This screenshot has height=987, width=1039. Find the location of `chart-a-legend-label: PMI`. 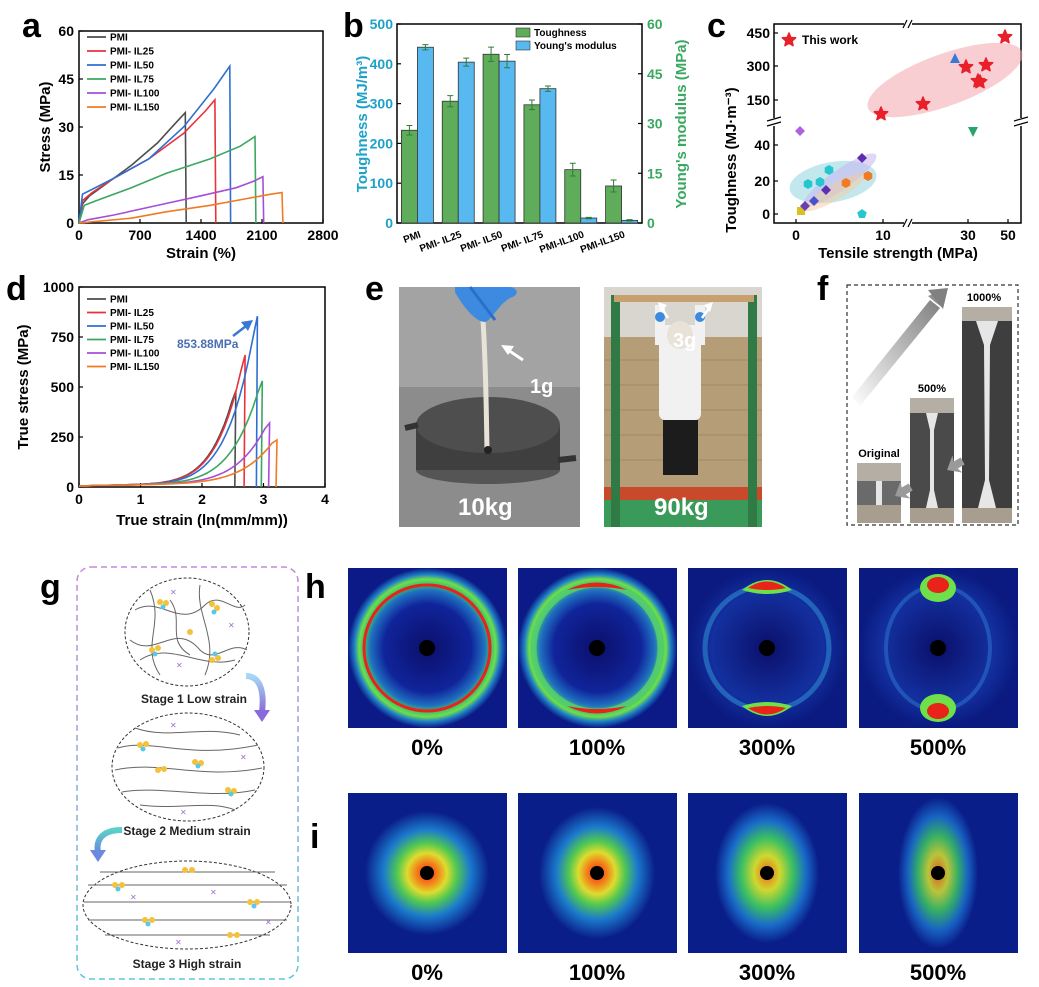

chart-a-legend-label: PMI is located at coordinates (119, 38).